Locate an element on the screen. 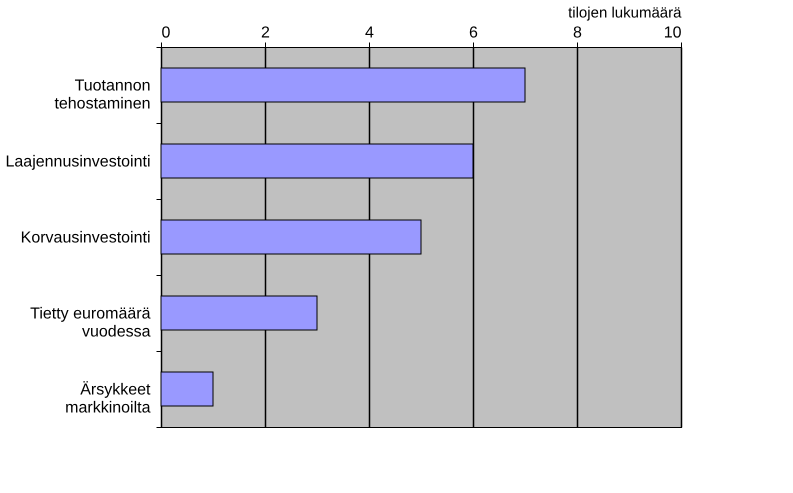  x-tick-label: 10 is located at coordinates (673, 33).